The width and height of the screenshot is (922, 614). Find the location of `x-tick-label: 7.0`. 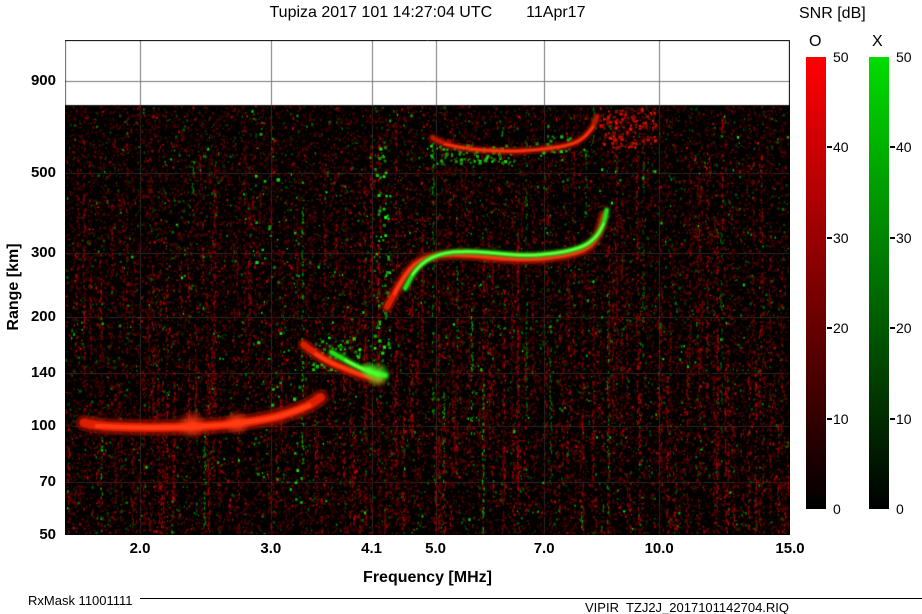

x-tick-label: 7.0 is located at coordinates (544, 548).